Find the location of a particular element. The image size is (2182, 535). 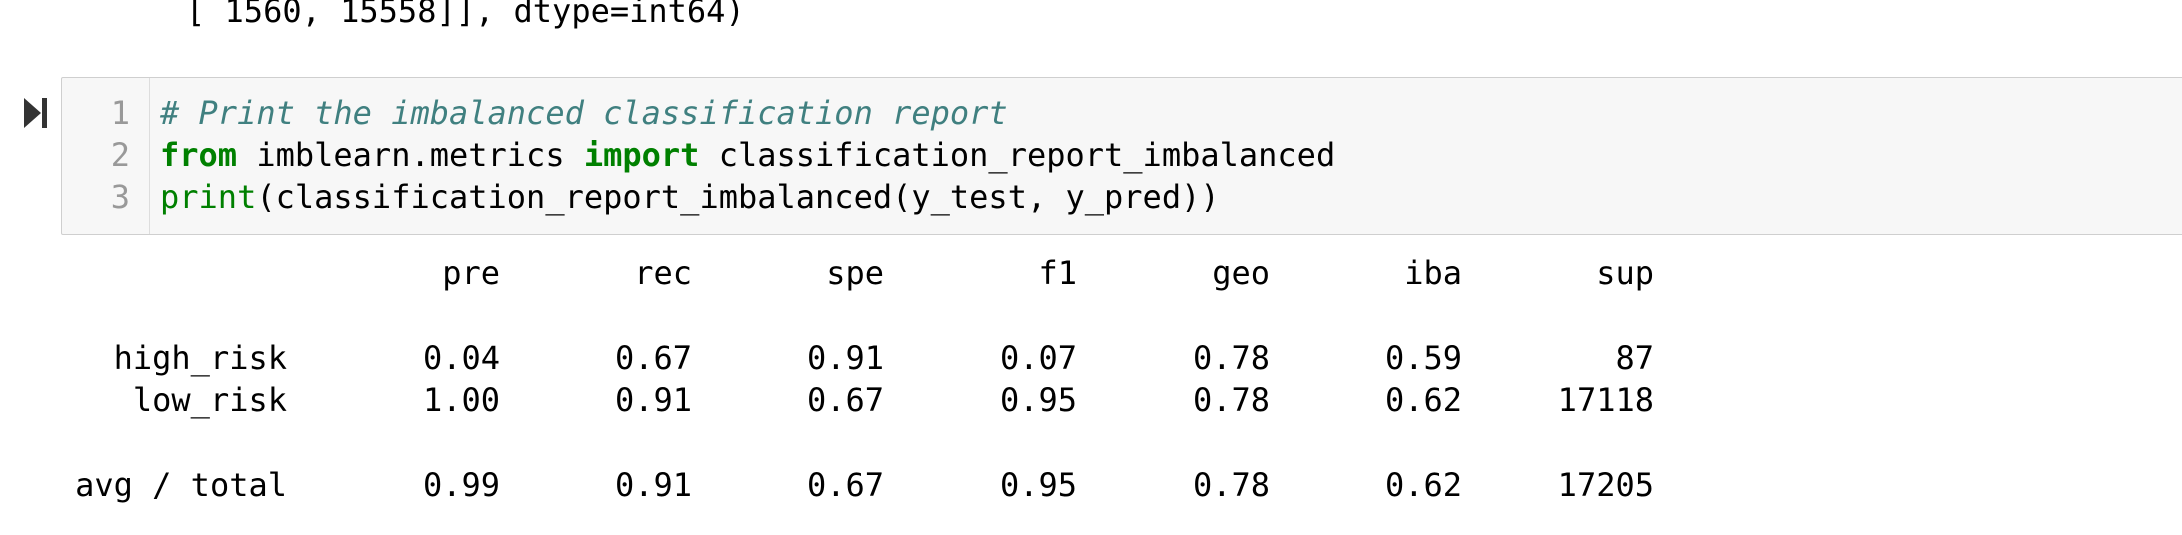

line-number-gutter: 1 2 3 is located at coordinates (106, 156).